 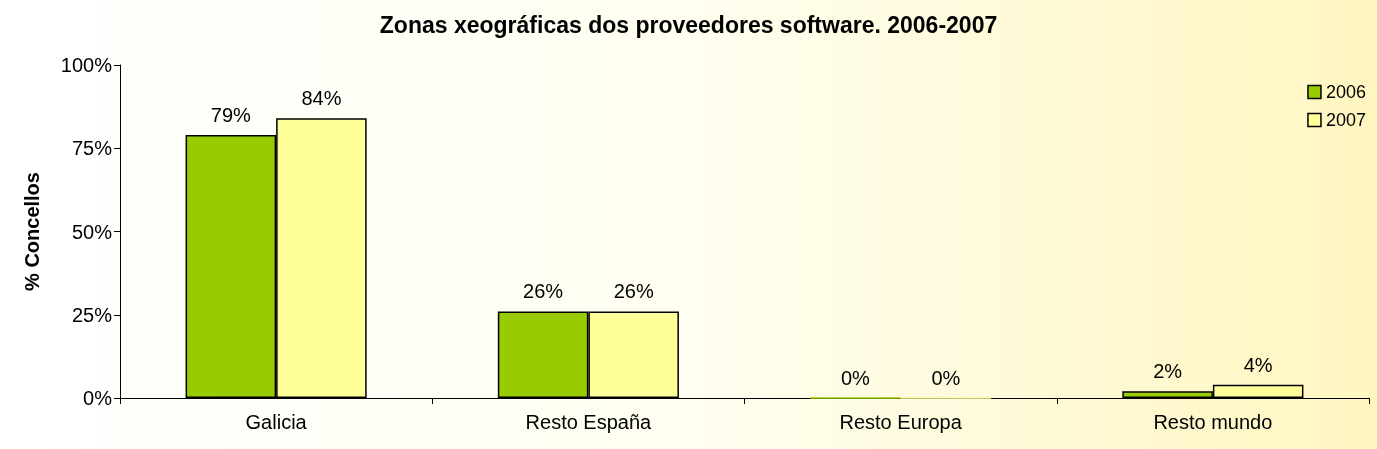 I want to click on legend-label: 2007, so click(x=1345, y=120).